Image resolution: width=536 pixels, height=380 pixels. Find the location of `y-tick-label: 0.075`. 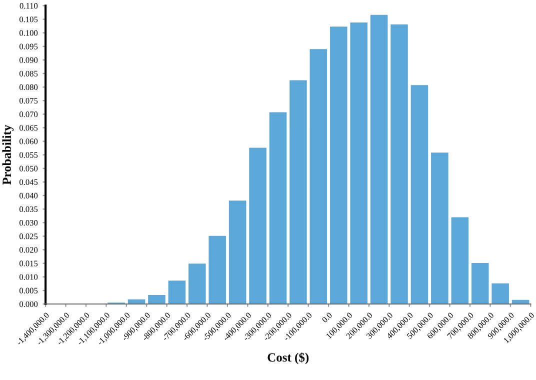

y-tick-label: 0.075 is located at coordinates (28, 101).